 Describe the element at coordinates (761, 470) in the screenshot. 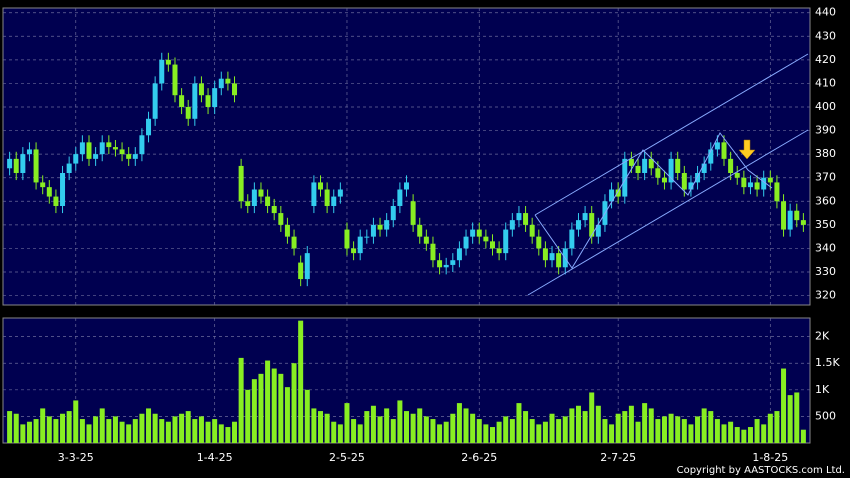

I see `copyright: Copyright by AASTOCKS.com Ltd.` at that location.